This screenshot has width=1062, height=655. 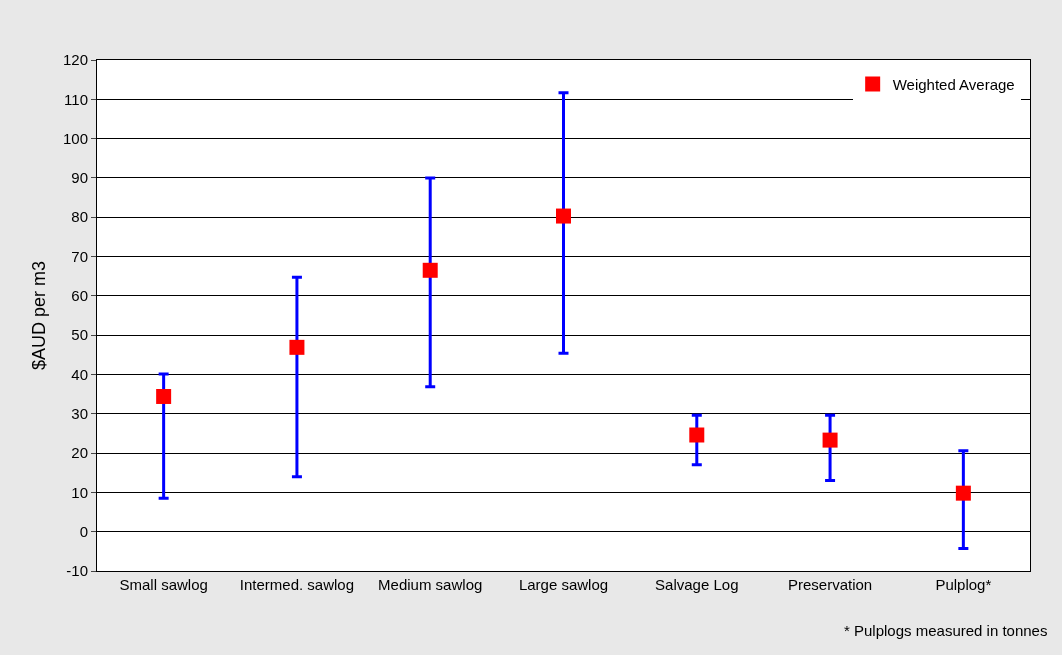 What do you see at coordinates (79, 178) in the screenshot?
I see `y-tick-label: 90` at bounding box center [79, 178].